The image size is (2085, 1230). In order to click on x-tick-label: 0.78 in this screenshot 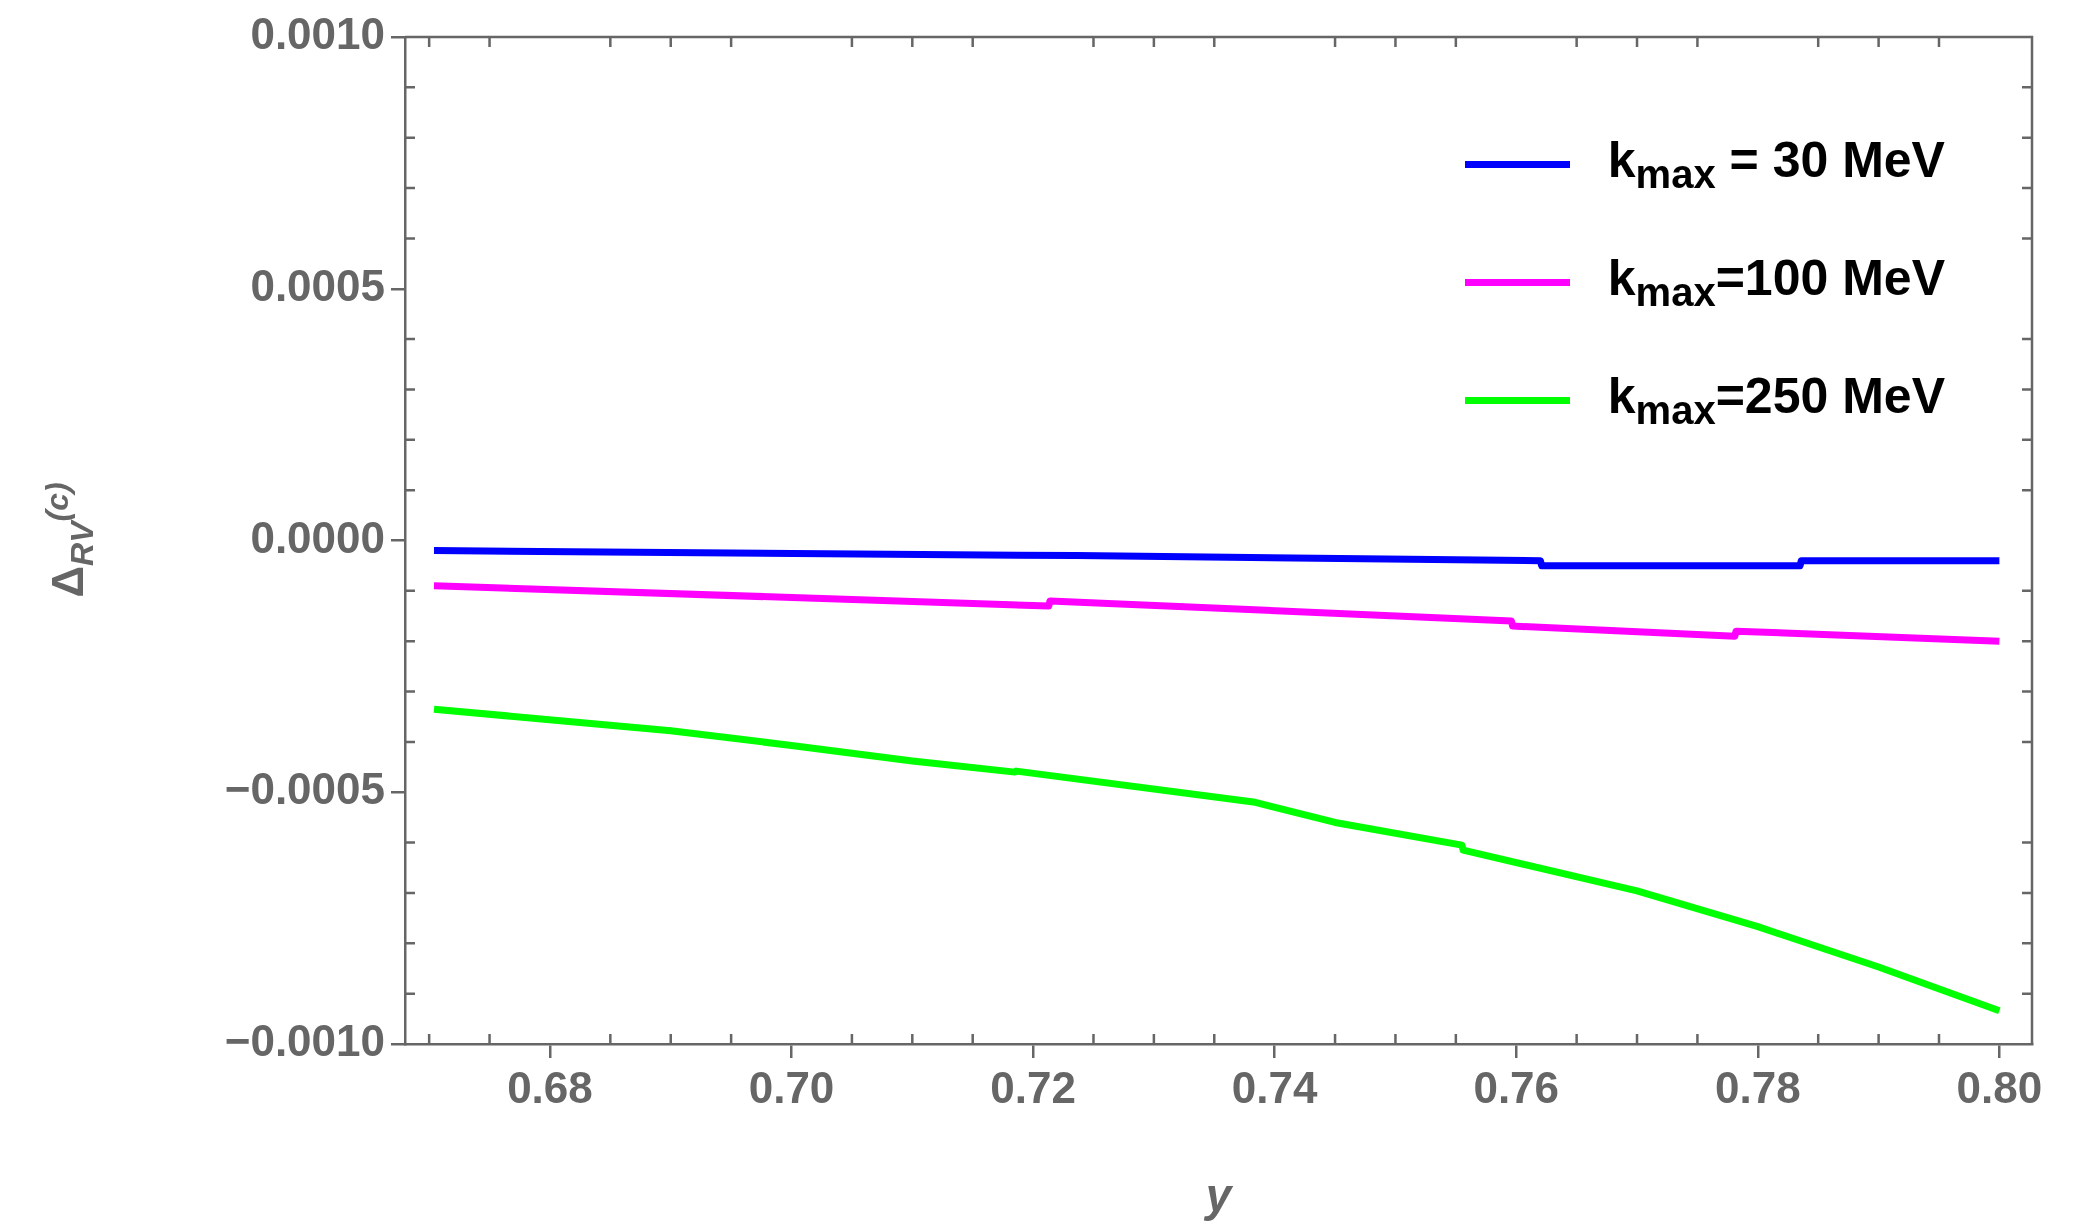, I will do `click(1757, 1087)`.